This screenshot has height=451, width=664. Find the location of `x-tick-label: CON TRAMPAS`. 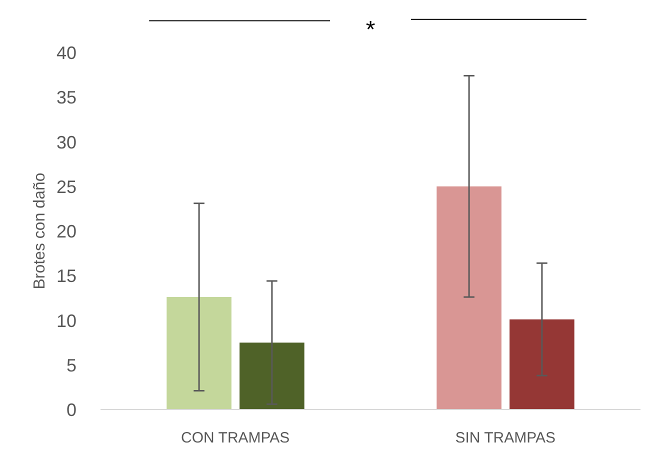

x-tick-label: CON TRAMPAS is located at coordinates (235, 438).